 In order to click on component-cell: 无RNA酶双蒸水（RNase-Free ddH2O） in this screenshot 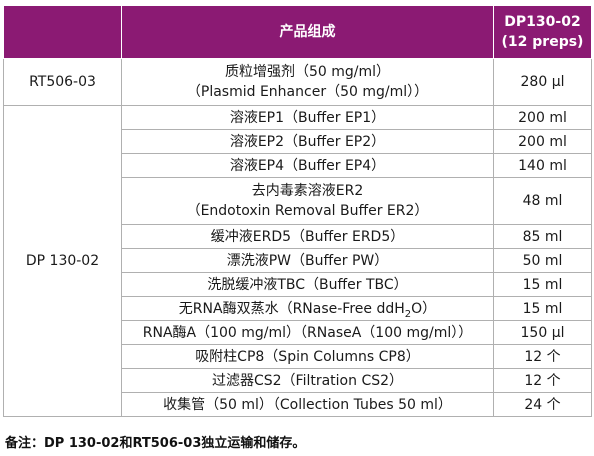, I will do `click(307, 308)`.